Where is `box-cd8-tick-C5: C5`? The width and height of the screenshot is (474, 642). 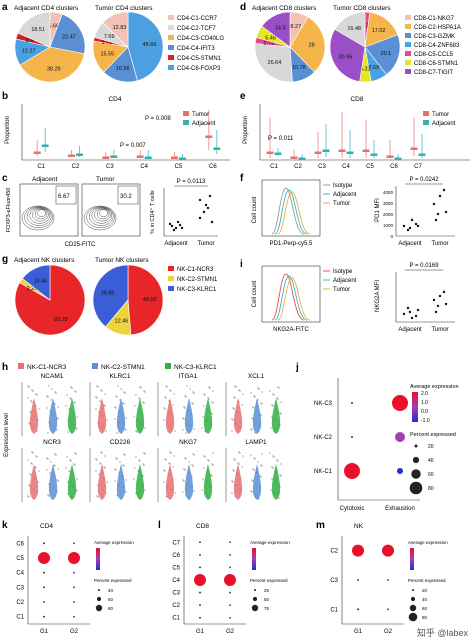 box-cd8-tick-C5: C5 is located at coordinates (370, 167).